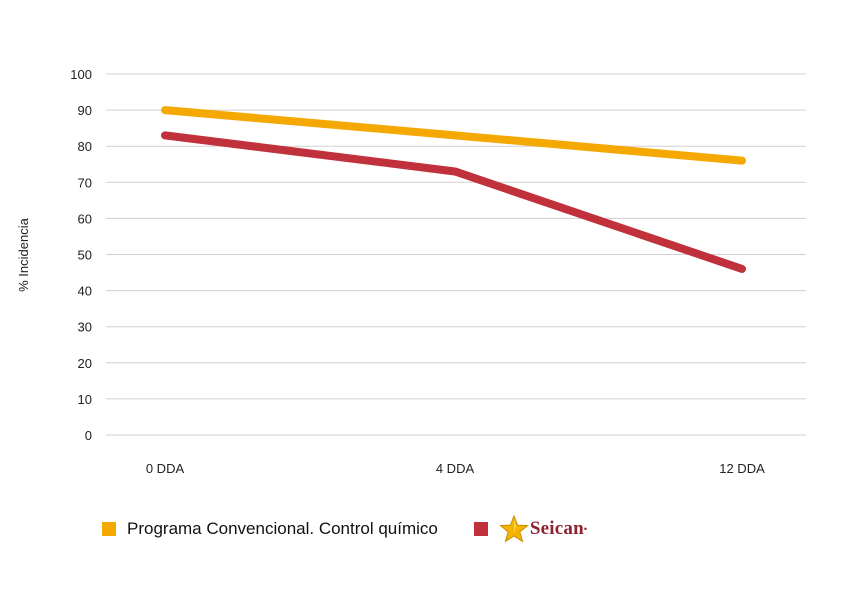 The height and width of the screenshot is (595, 842). I want to click on y-tick-label: 20, so click(85, 363).